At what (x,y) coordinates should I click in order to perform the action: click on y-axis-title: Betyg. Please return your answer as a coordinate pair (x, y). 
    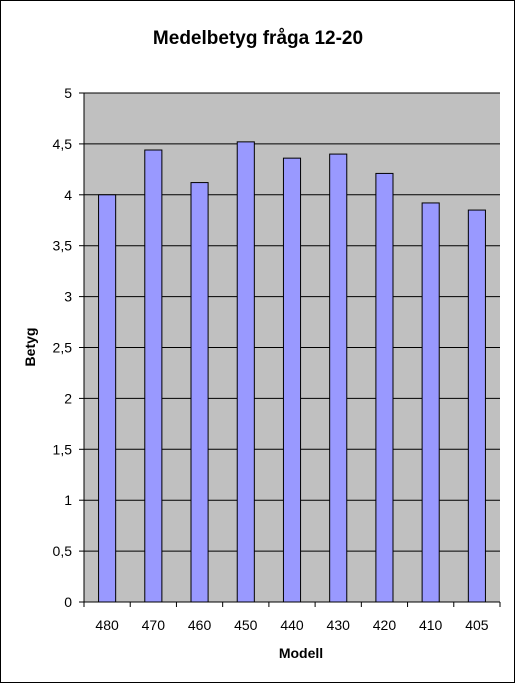
    Looking at the image, I should click on (30, 347).